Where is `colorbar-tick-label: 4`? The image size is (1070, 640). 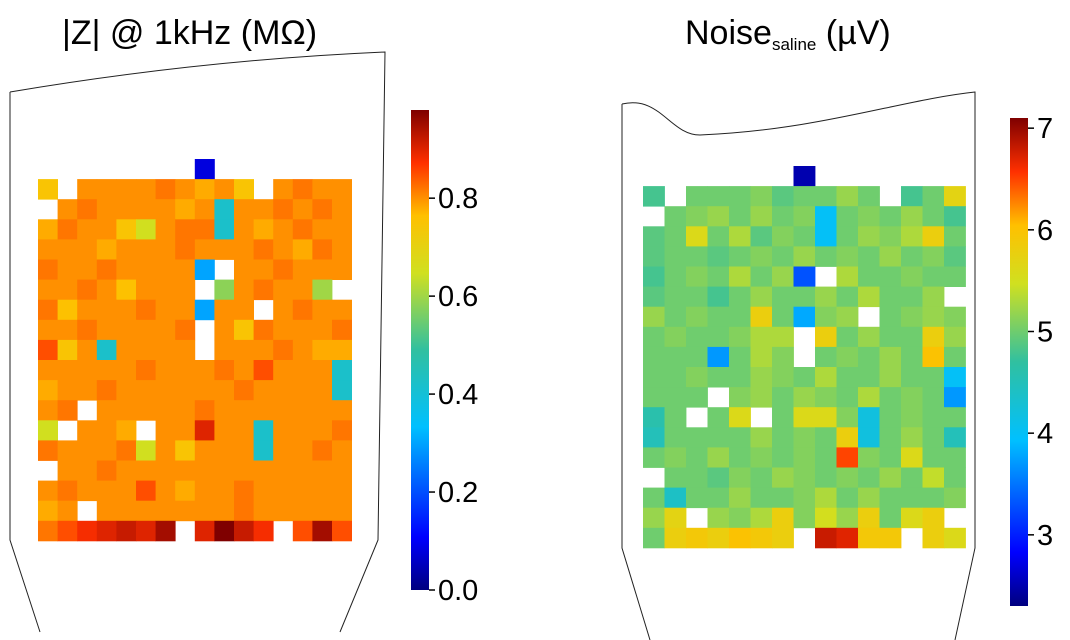 colorbar-tick-label: 4 is located at coordinates (1045, 434).